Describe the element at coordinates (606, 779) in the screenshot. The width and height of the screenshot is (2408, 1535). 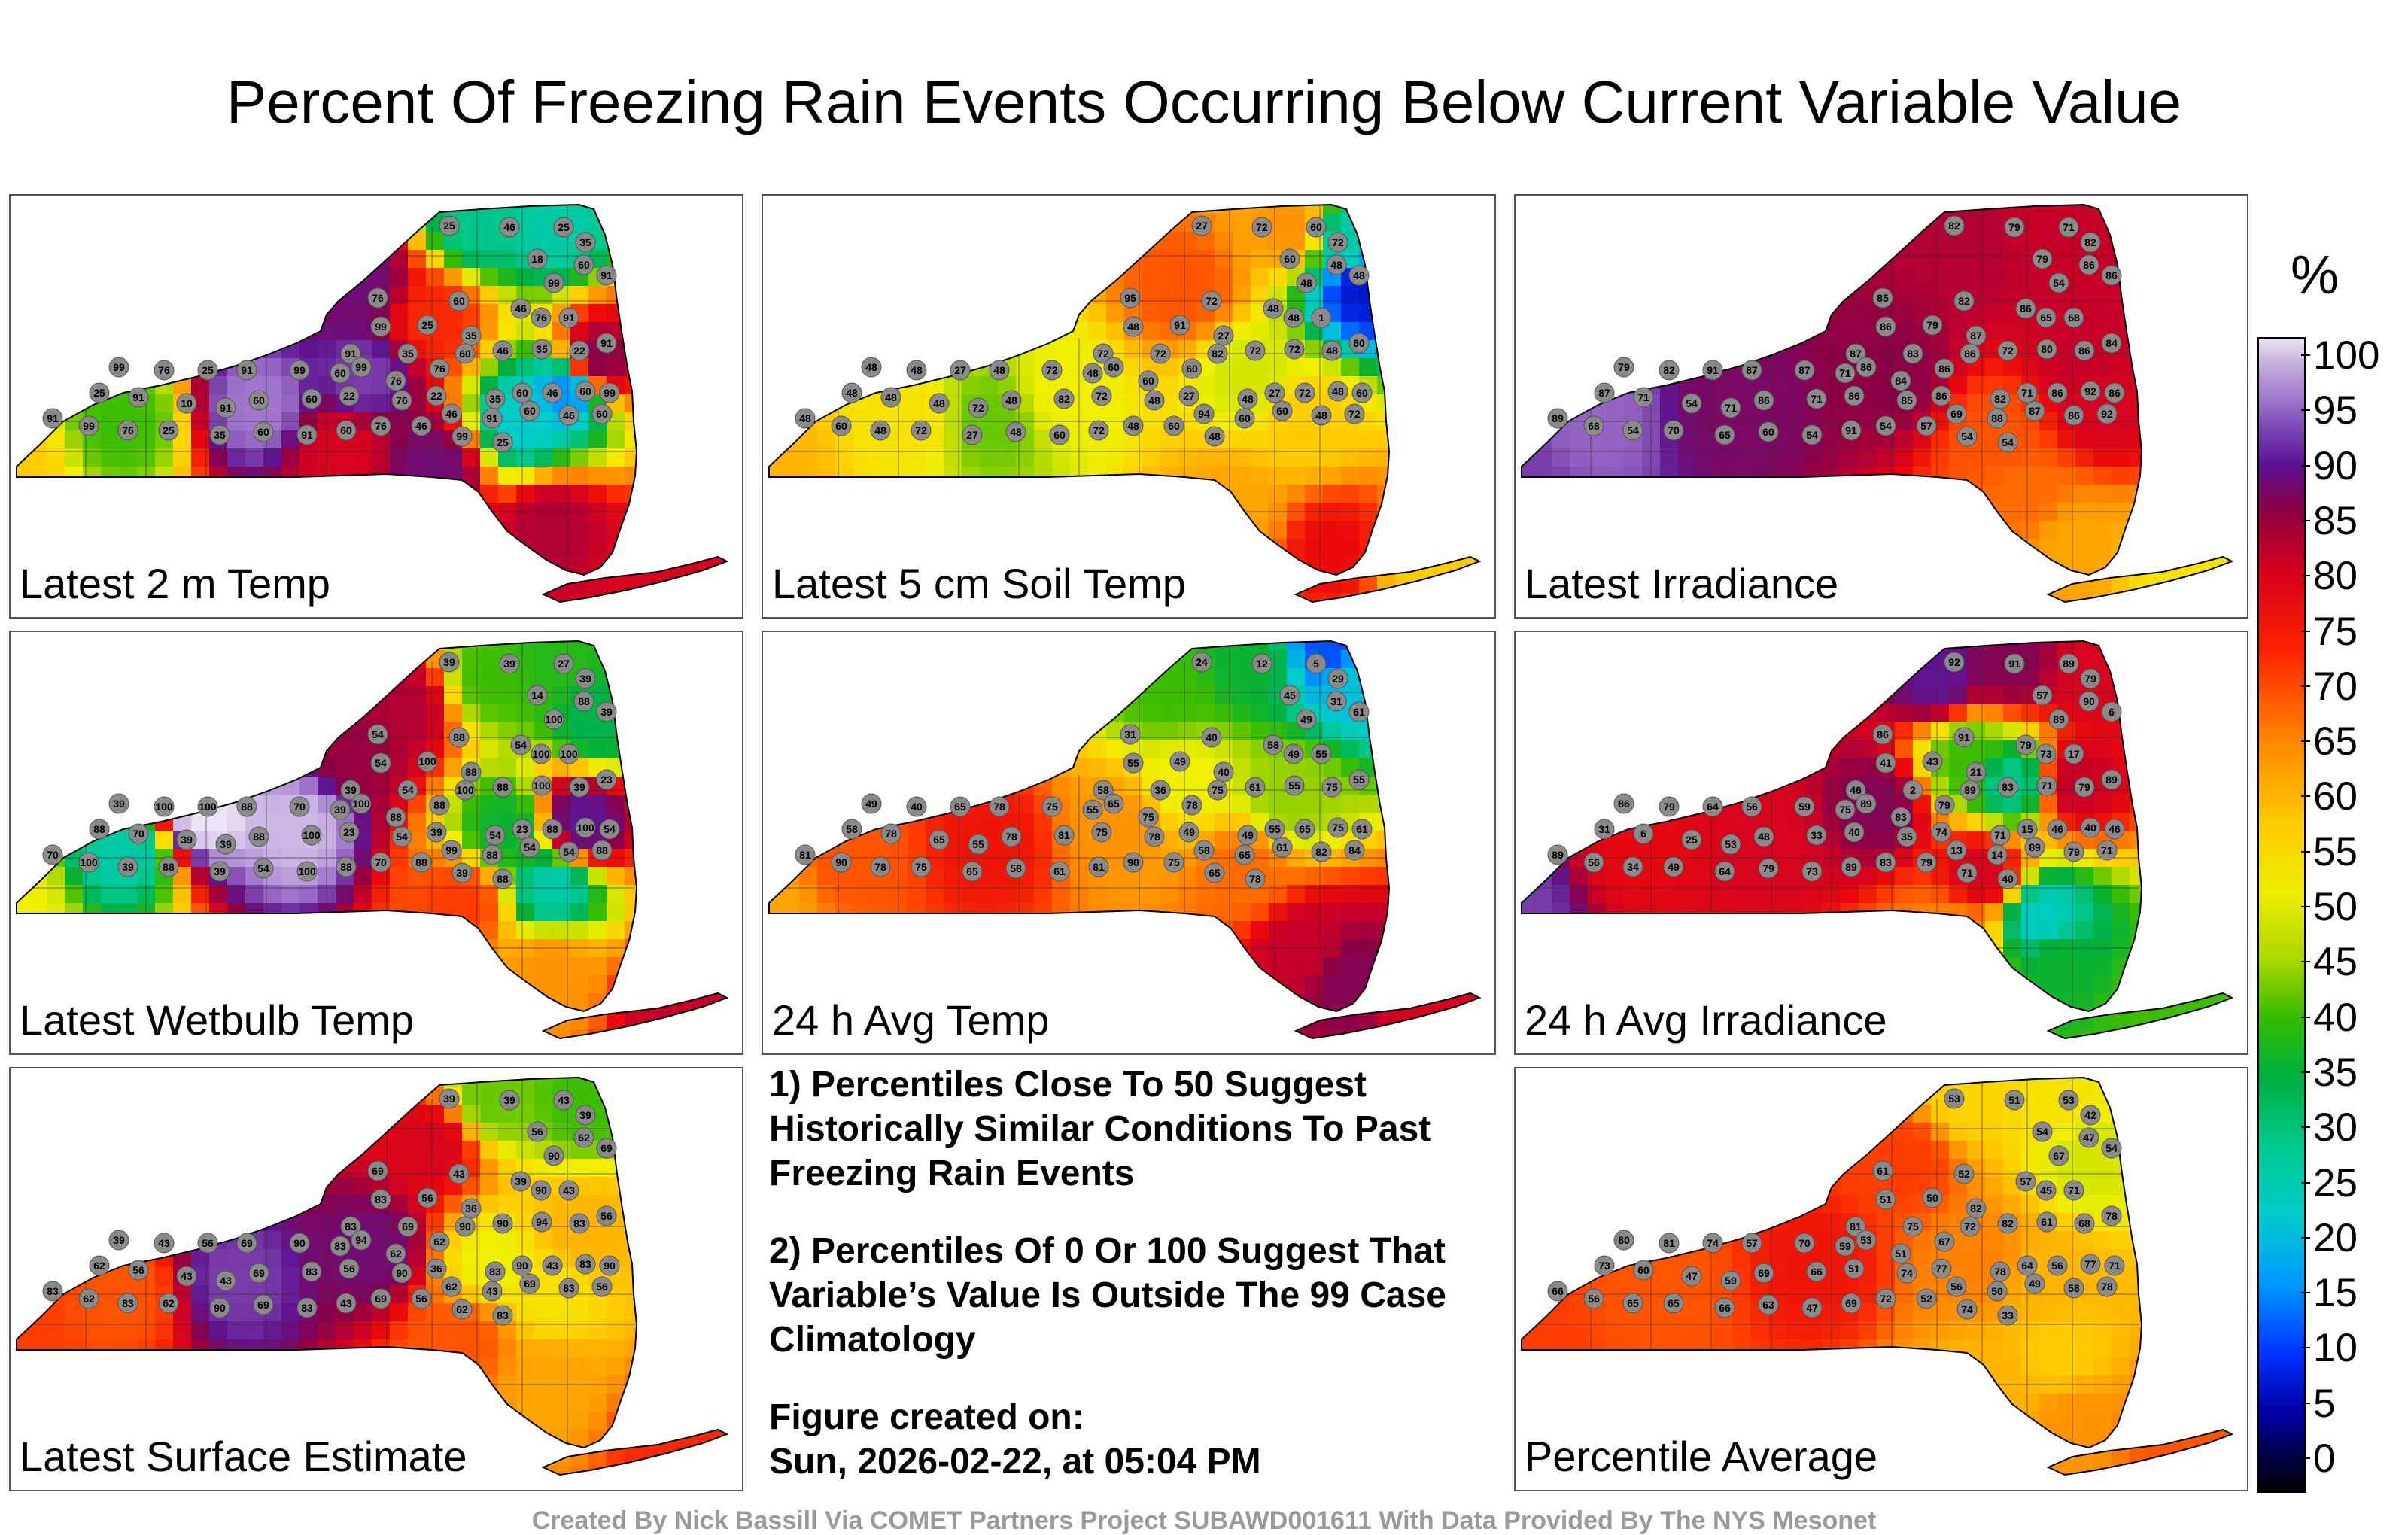
I see `station-marker: 23` at that location.